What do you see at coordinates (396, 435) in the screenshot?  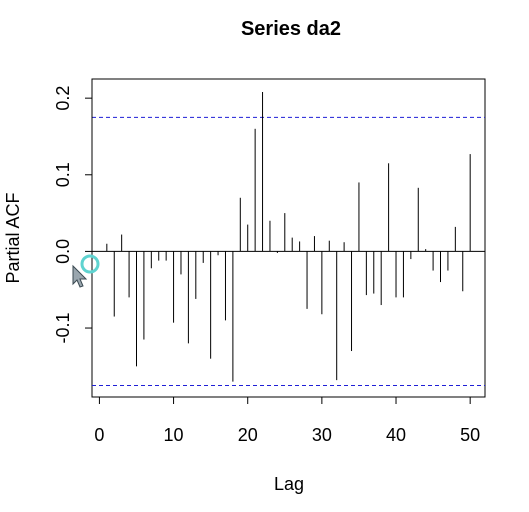 I see `x-tick-label: 40` at bounding box center [396, 435].